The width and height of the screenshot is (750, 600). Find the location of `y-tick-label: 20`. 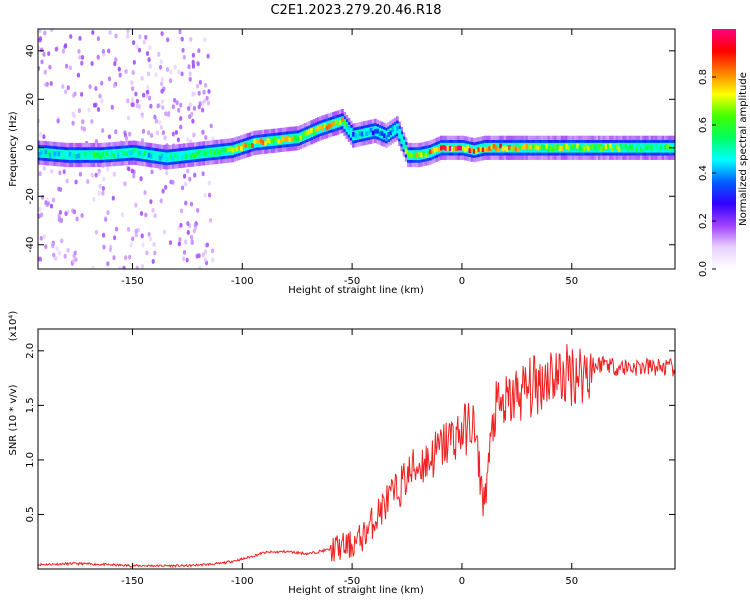

y-tick-label: 20 is located at coordinates (30, 99).